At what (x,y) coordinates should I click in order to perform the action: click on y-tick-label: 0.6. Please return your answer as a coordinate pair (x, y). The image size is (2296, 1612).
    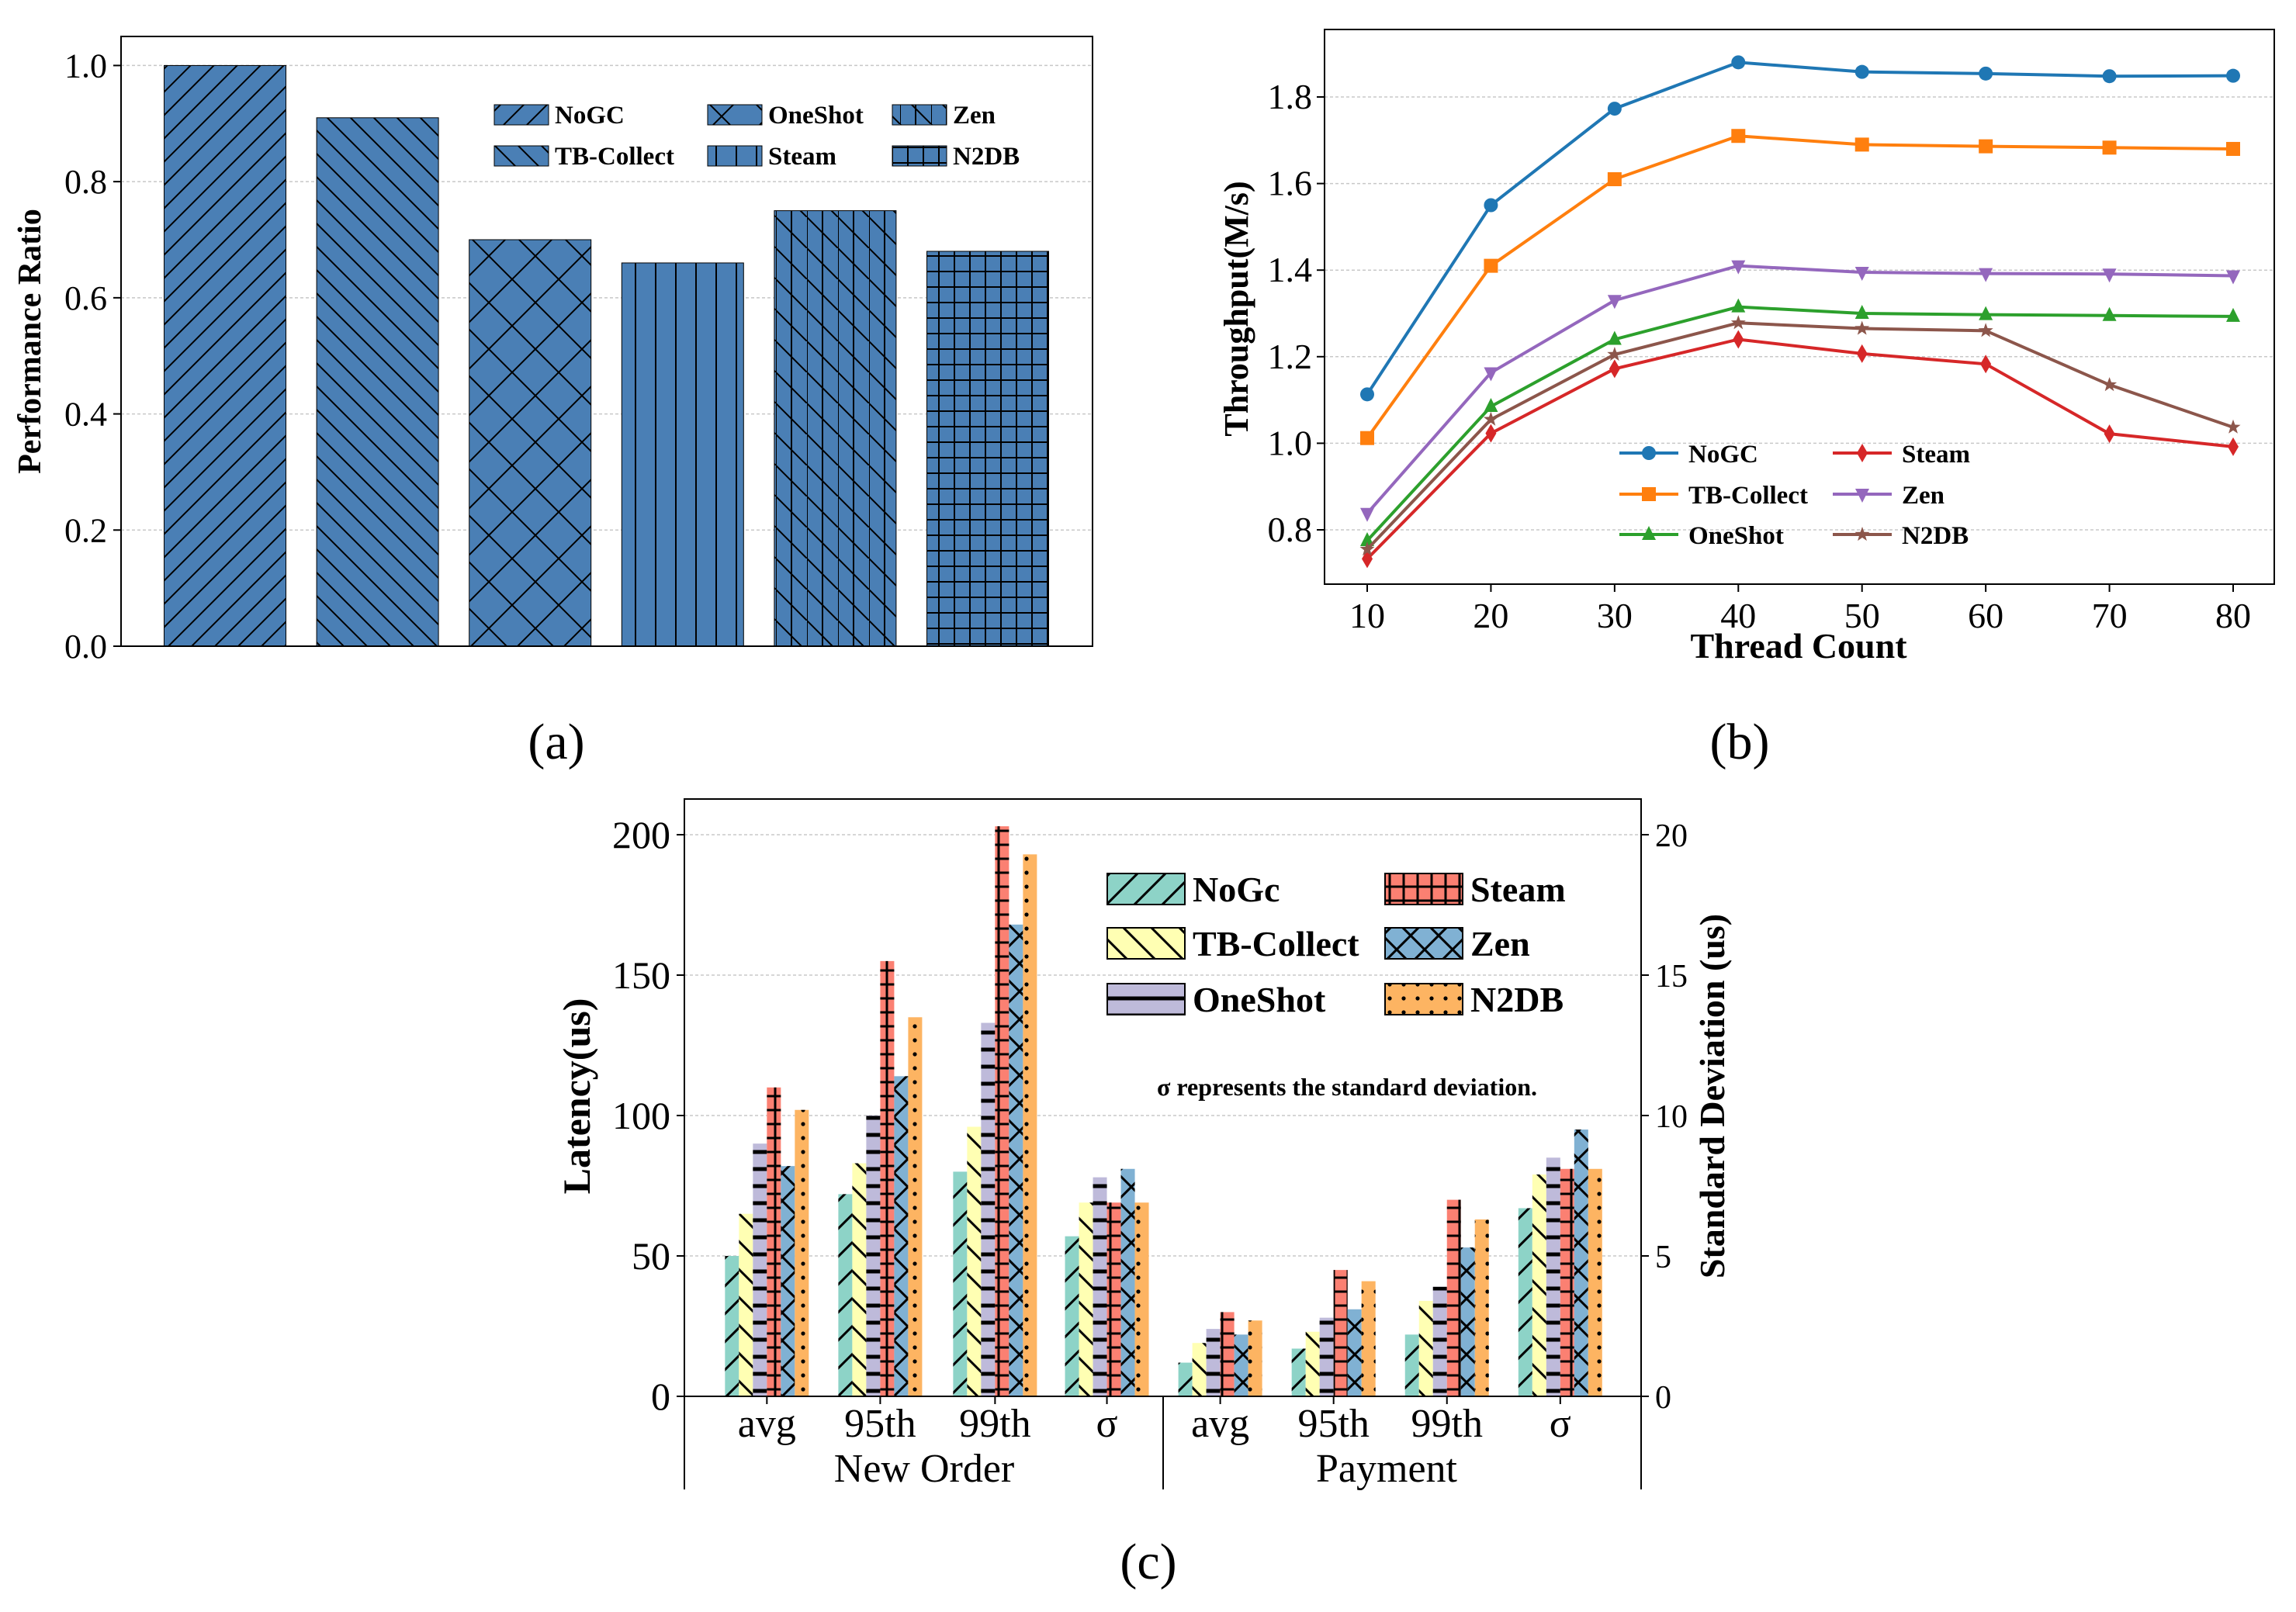
    Looking at the image, I should click on (85, 298).